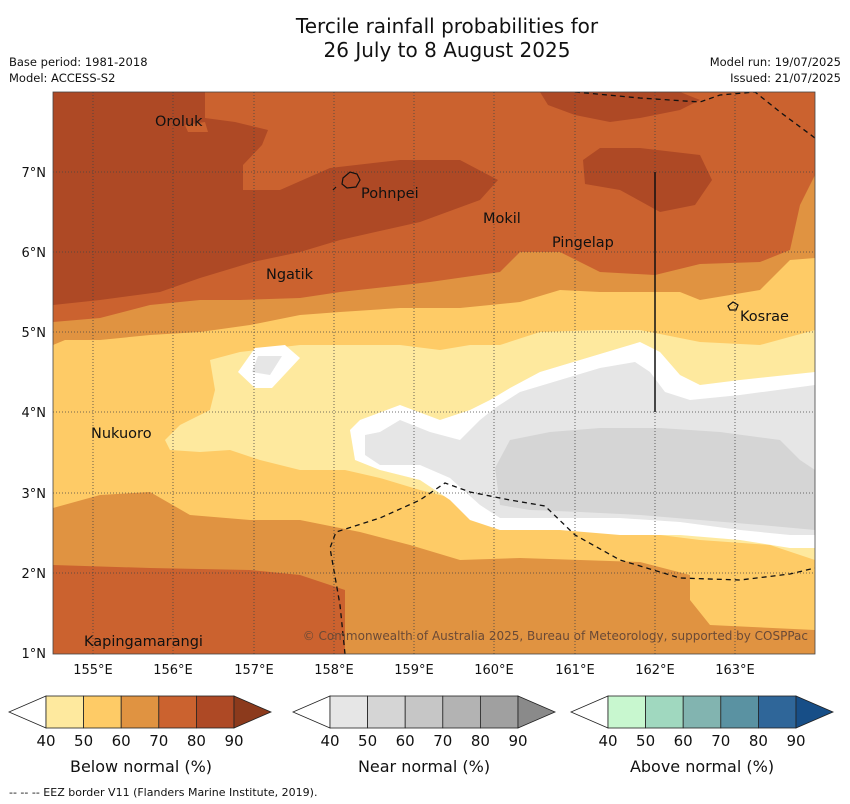 This screenshot has width=850, height=804. What do you see at coordinates (267, 365) in the screenshot?
I see `zone-near-loop` at bounding box center [267, 365].